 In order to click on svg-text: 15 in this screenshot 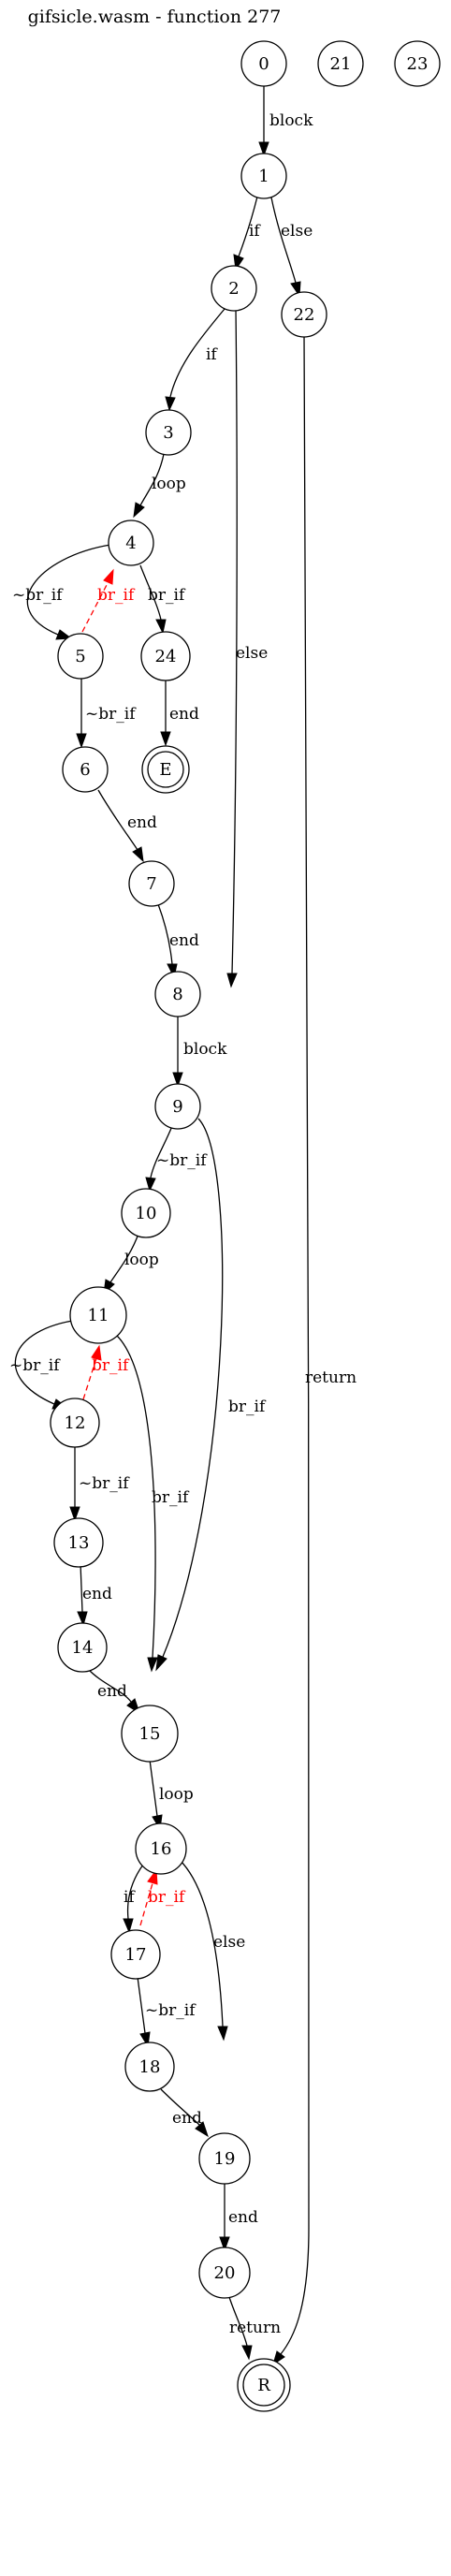, I will do `click(150, 1734)`.